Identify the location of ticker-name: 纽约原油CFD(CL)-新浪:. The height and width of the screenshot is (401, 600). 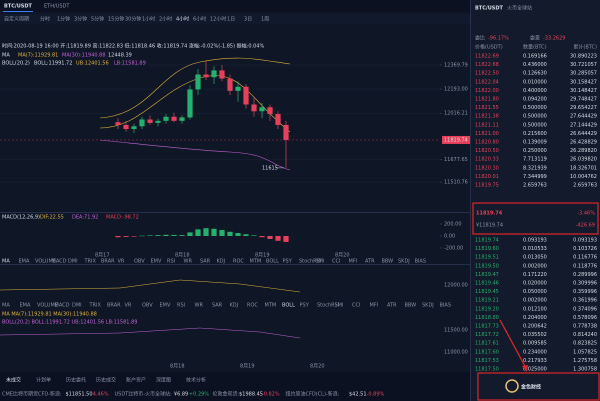
(313, 394).